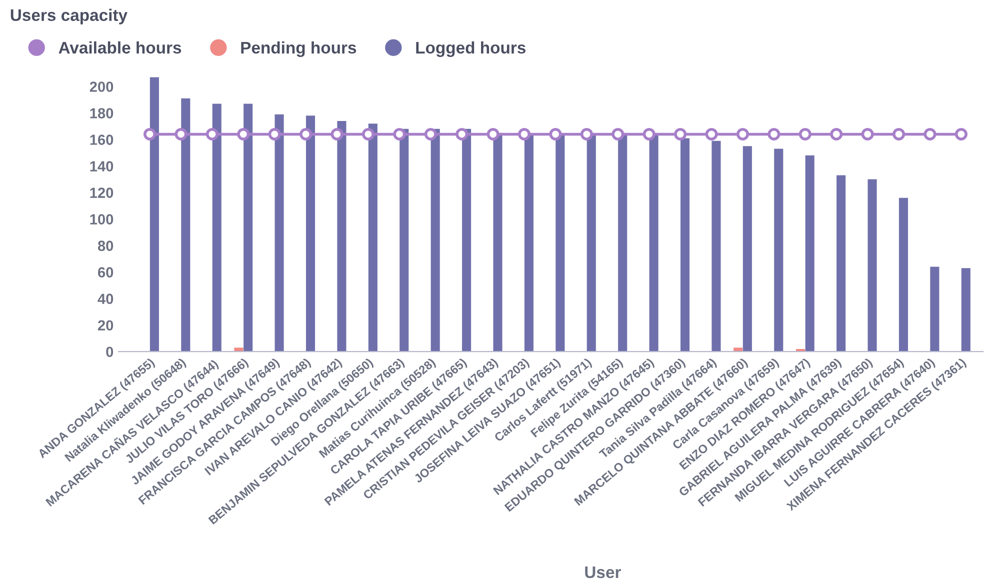 This screenshot has width=988, height=586. Describe the element at coordinates (102, 113) in the screenshot. I see `y-tick-label: 180` at that location.